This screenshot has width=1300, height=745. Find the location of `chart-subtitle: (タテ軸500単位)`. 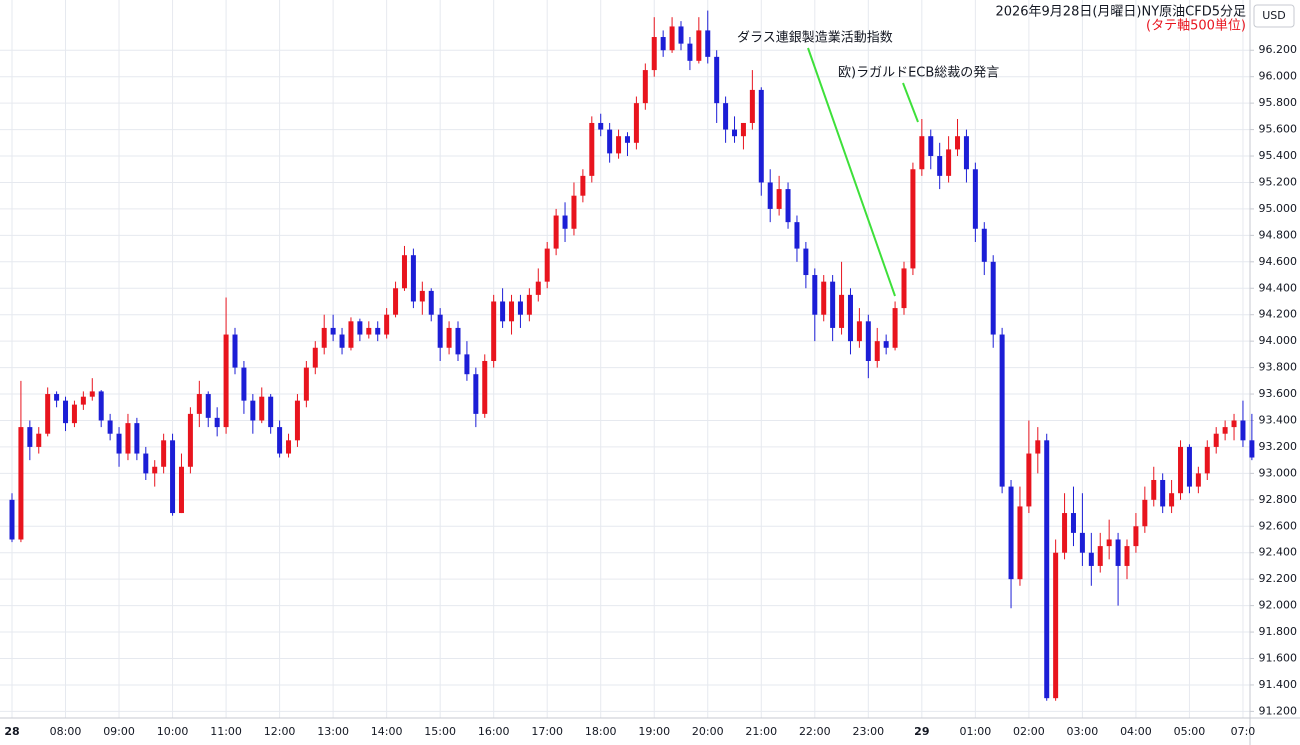

chart-subtitle: (タテ軸500単位) is located at coordinates (1196, 26).